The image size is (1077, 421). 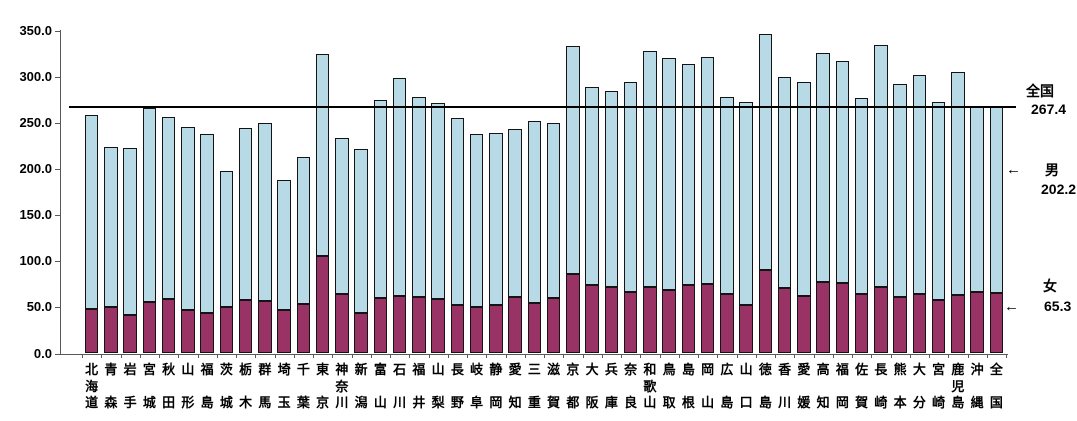 What do you see at coordinates (919, 402) in the screenshot?
I see `x-axis-label-char: 分` at bounding box center [919, 402].